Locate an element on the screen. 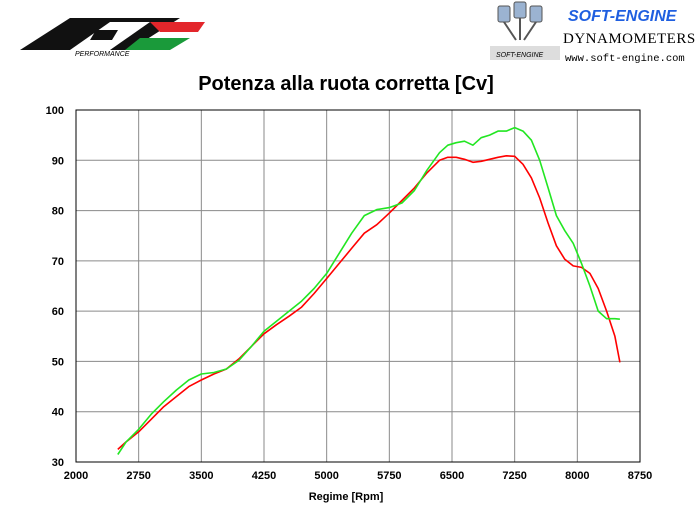 The image size is (700, 507). y-tick-label-0: 30 is located at coordinates (58, 463).